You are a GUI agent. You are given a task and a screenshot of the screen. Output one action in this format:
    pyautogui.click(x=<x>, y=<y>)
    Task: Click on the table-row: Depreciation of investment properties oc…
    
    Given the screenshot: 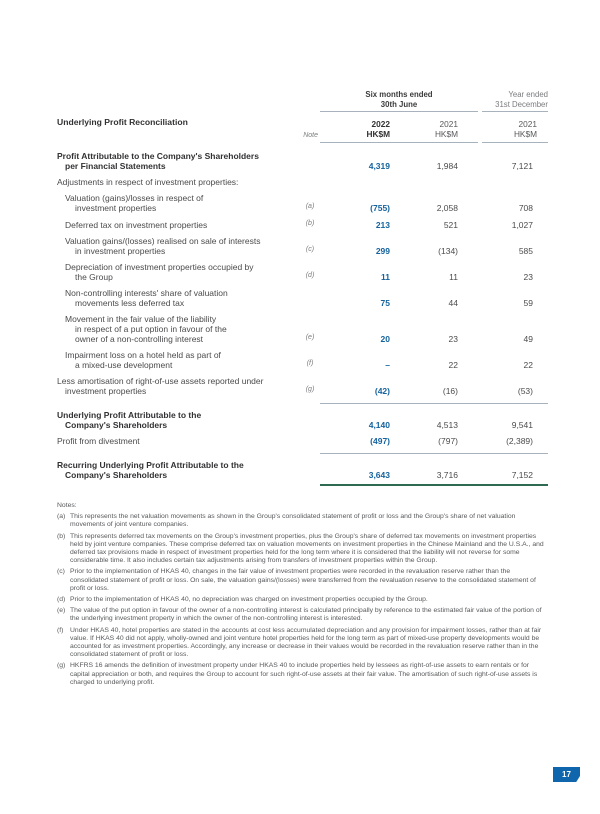 What is the action you would take?
    pyautogui.click(x=302, y=272)
    